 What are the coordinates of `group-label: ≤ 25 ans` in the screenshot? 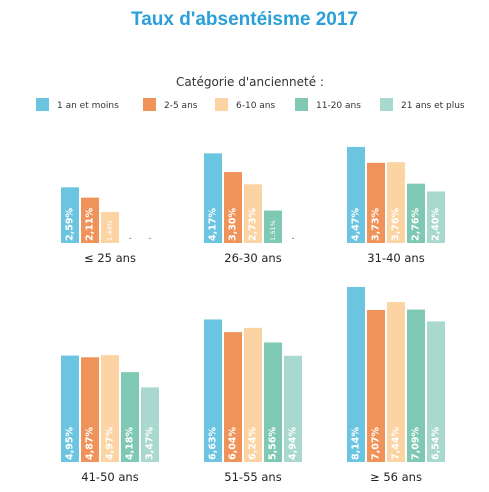 It's located at (110, 258).